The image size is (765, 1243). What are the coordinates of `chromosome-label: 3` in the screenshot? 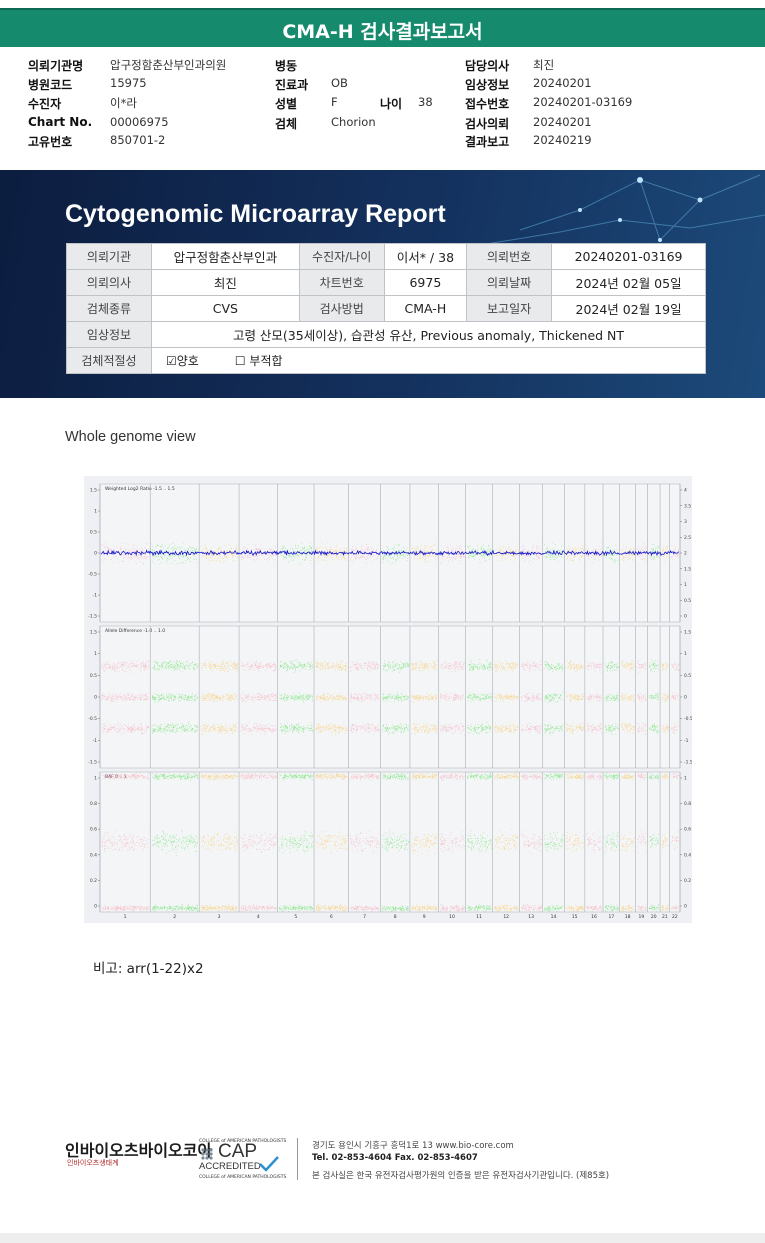 It's located at (219, 917).